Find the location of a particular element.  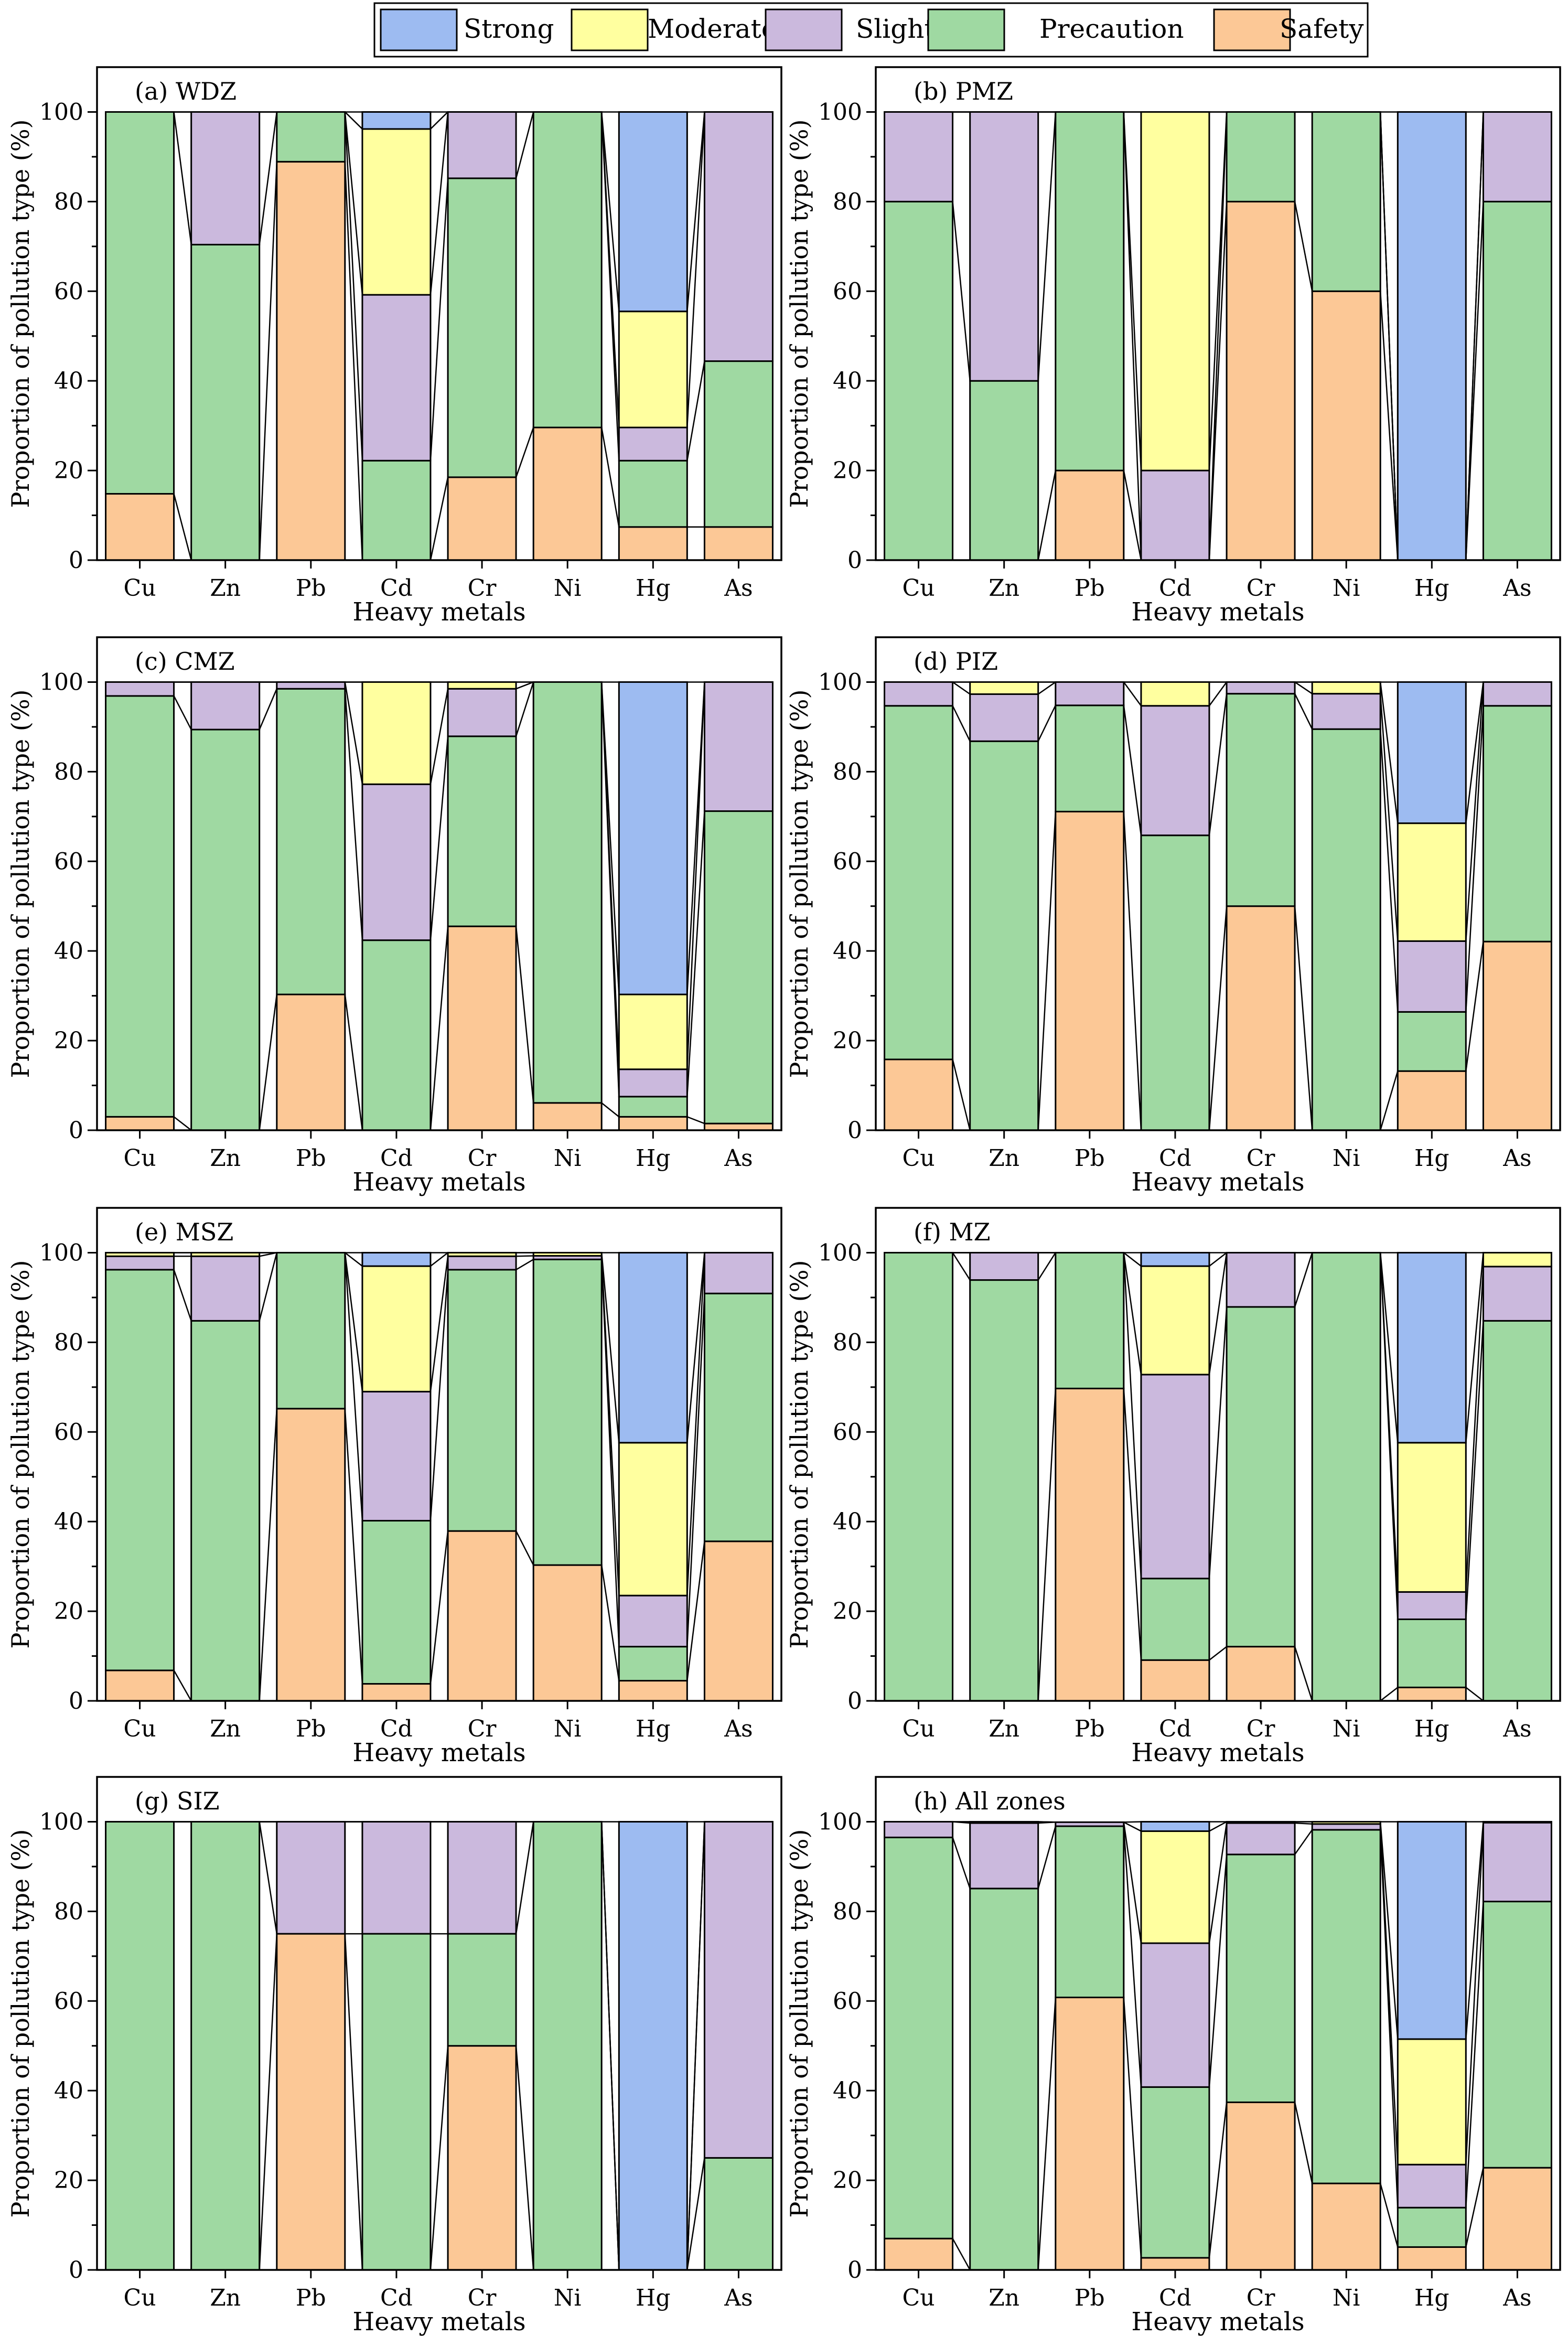

y-tick-label: 60 is located at coordinates (847, 862).